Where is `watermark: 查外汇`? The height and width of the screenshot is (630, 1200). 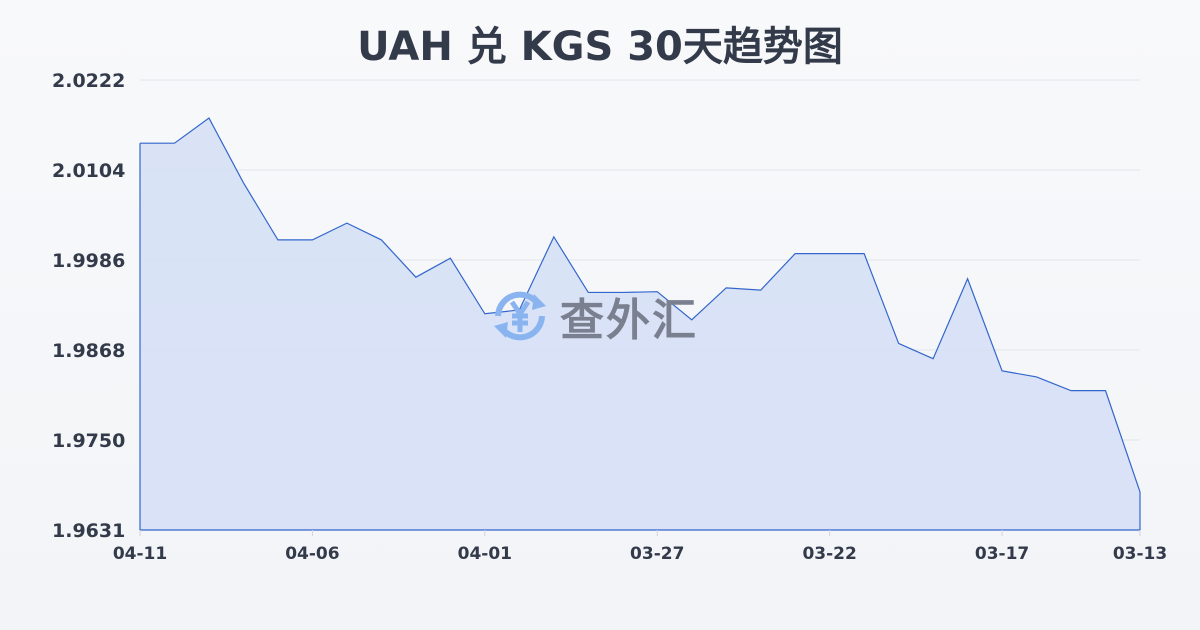 watermark: 查外汇 is located at coordinates (594, 316).